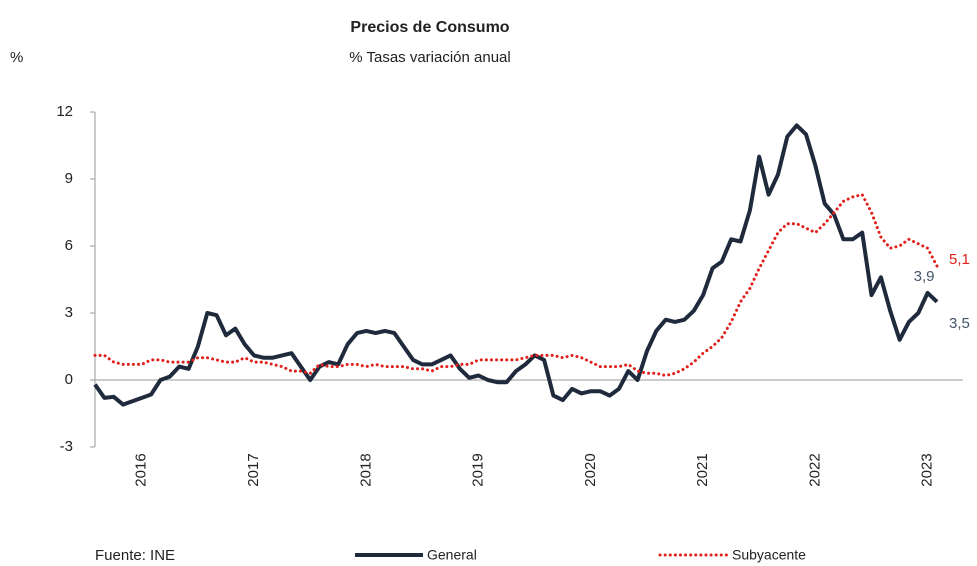 The width and height of the screenshot is (977, 566). Describe the element at coordinates (959, 323) in the screenshot. I see `data-label: 3,5` at that location.